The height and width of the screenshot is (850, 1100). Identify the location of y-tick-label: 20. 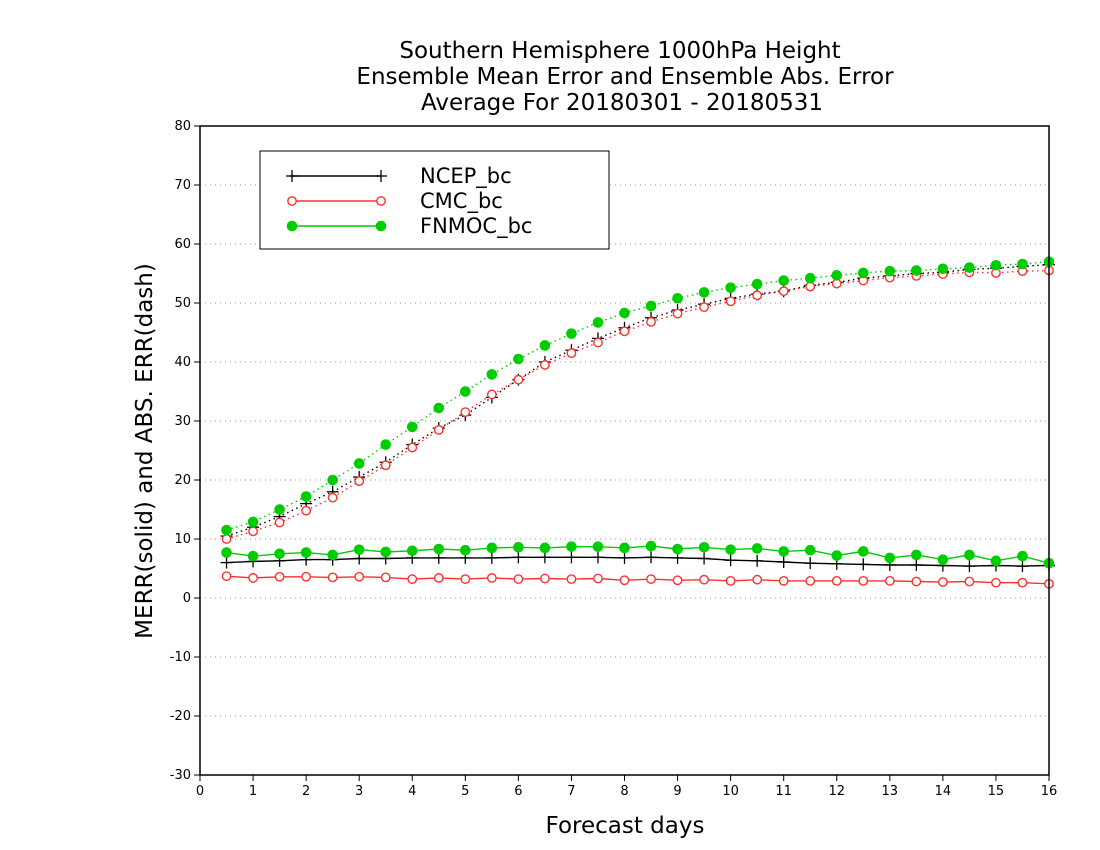
(182, 480).